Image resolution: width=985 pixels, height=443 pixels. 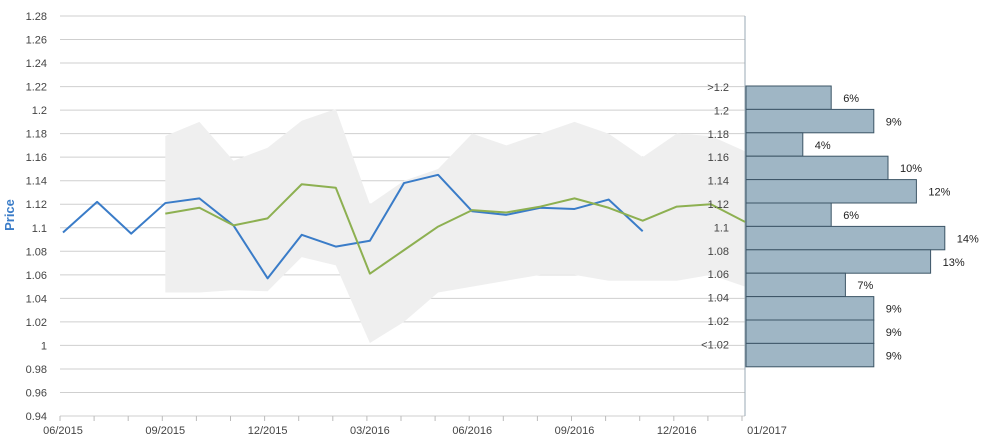 What do you see at coordinates (718, 135) in the screenshot?
I see `histogram-bin-label: 1.18` at bounding box center [718, 135].